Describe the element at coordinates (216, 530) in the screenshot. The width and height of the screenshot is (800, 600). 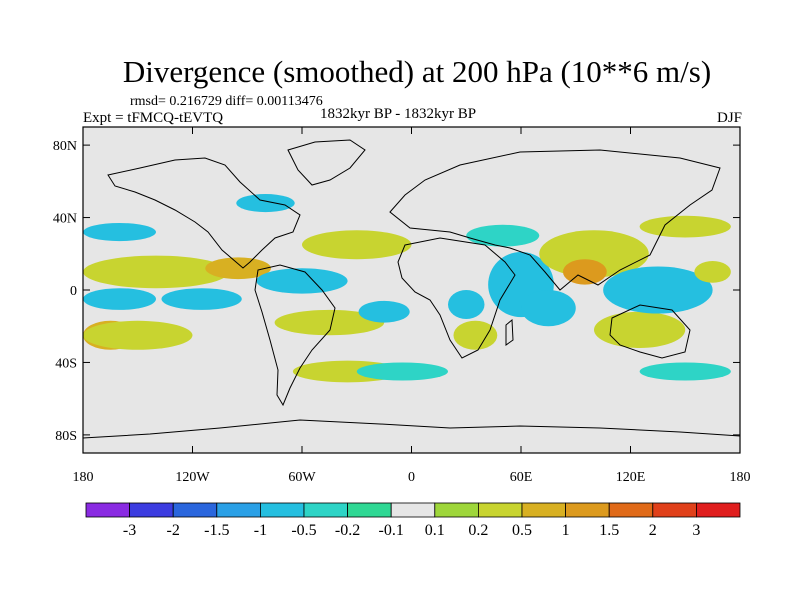
I see `colorbar-label: -1.5` at that location.